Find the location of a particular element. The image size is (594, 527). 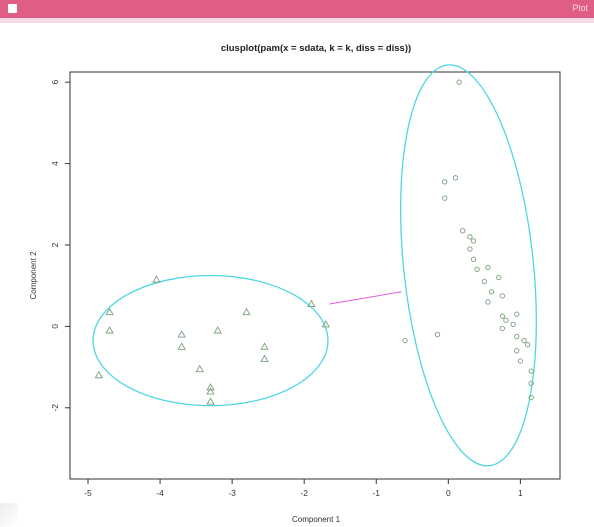

window-toolbar-strip is located at coordinates (297, 20).